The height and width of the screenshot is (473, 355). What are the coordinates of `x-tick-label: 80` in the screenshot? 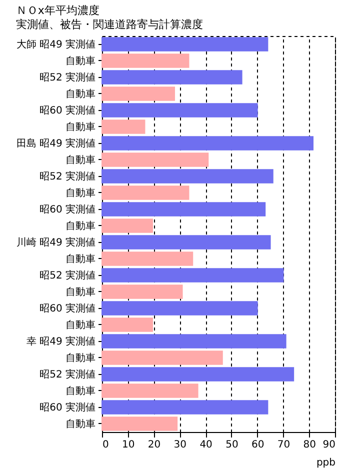 It's located at (309, 445).